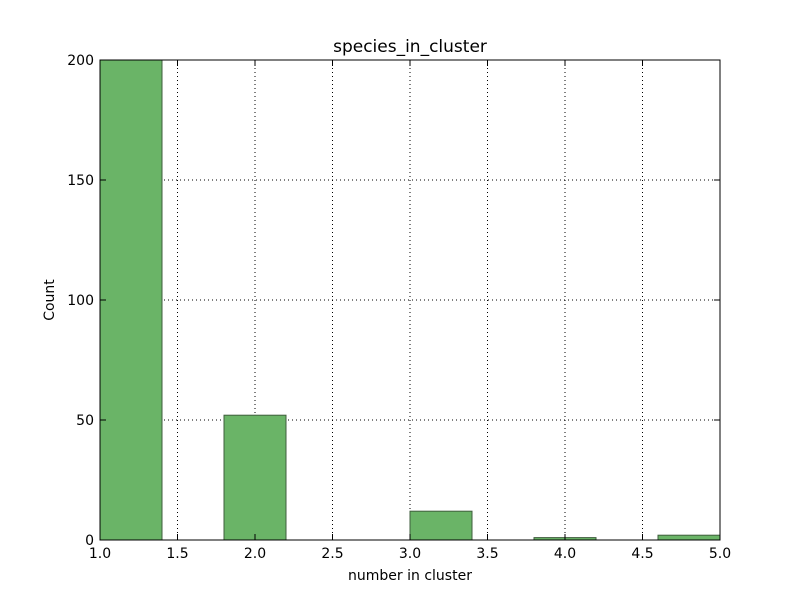 This screenshot has height=600, width=800. I want to click on x-tick-label-0: 1.0, so click(100, 554).